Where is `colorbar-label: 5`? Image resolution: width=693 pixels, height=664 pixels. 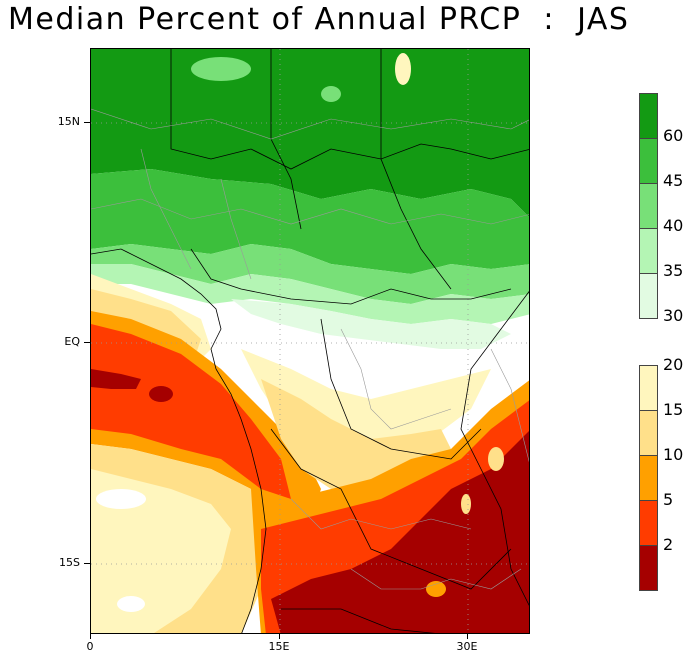
colorbar-label: 5 is located at coordinates (668, 499).